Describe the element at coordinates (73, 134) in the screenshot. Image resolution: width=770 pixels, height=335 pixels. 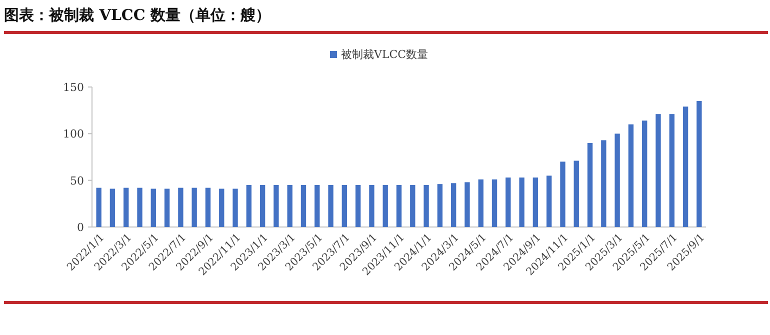
I see `y-tick-label: 100` at that location.